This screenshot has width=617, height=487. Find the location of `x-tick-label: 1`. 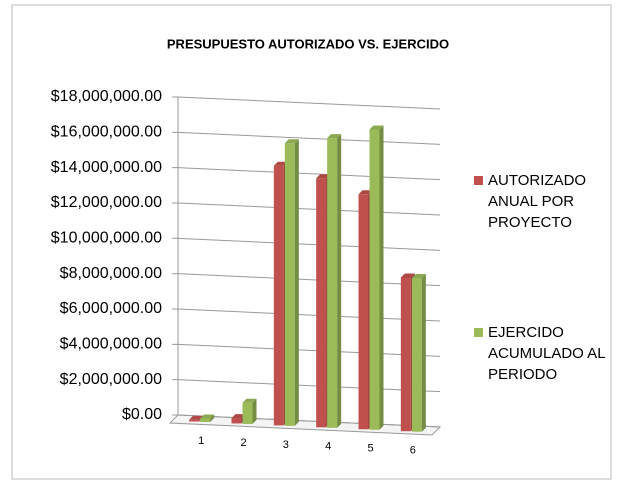

x-tick-label: 1 is located at coordinates (201, 441).